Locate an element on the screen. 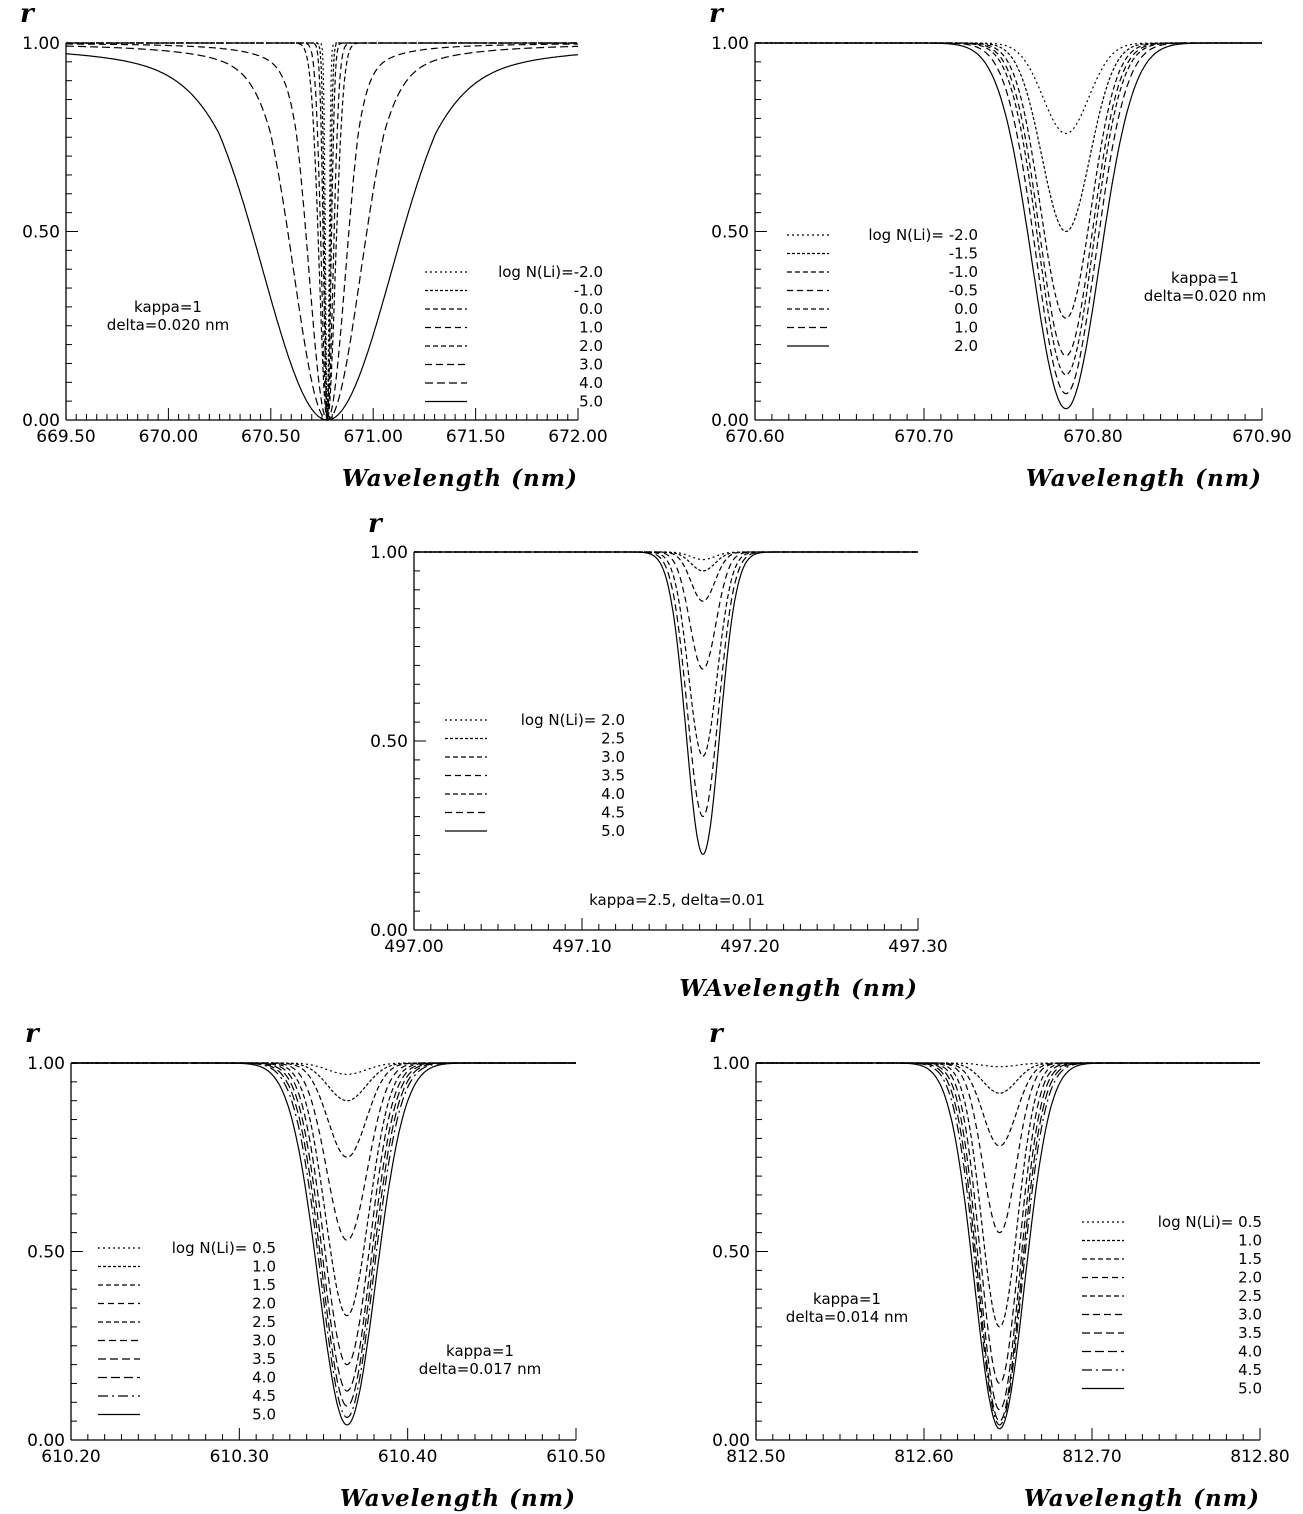  parameter-annotation: kappa=2.5, delta=0.01 is located at coordinates (677, 900).